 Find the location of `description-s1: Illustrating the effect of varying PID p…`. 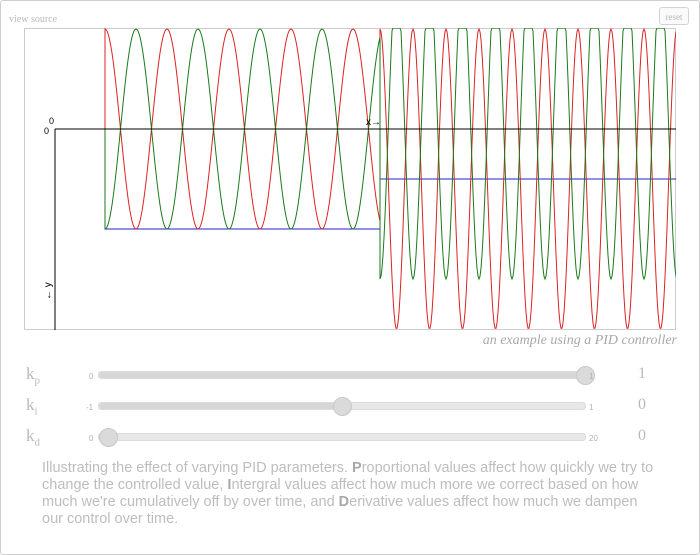

description-s1: Illustrating the effect of varying PID p… is located at coordinates (197, 468).